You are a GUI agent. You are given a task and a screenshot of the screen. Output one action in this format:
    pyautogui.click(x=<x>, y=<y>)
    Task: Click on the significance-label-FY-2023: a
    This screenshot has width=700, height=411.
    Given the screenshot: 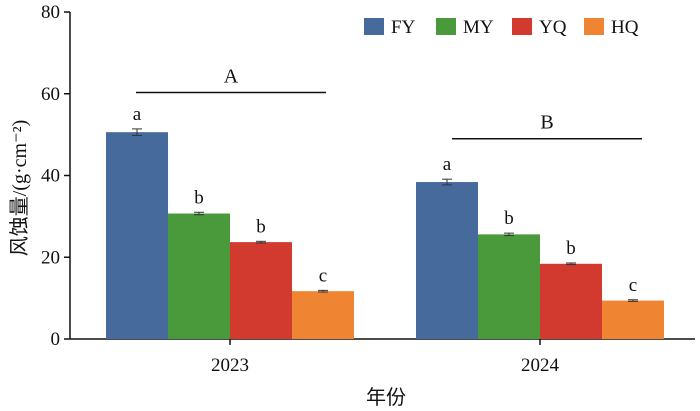 What is the action you would take?
    pyautogui.click(x=137, y=114)
    